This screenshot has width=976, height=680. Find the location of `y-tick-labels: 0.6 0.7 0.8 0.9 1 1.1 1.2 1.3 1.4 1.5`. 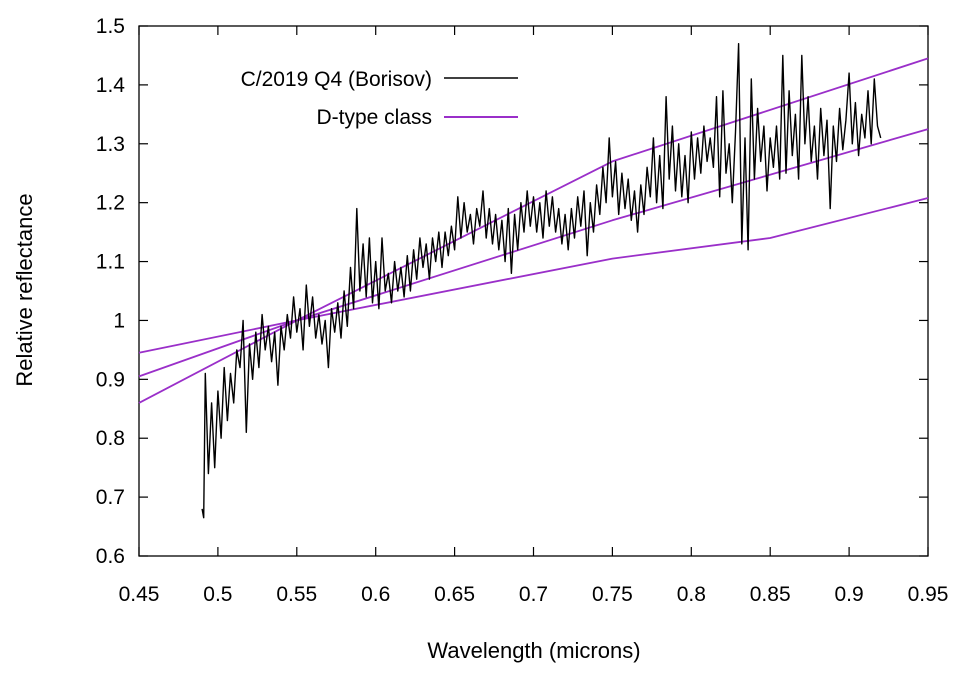

y-tick-labels: 0.6 0.7 0.8 0.9 1 1.1 1.2 1.3 1.4 1.5 is located at coordinates (111, 291).